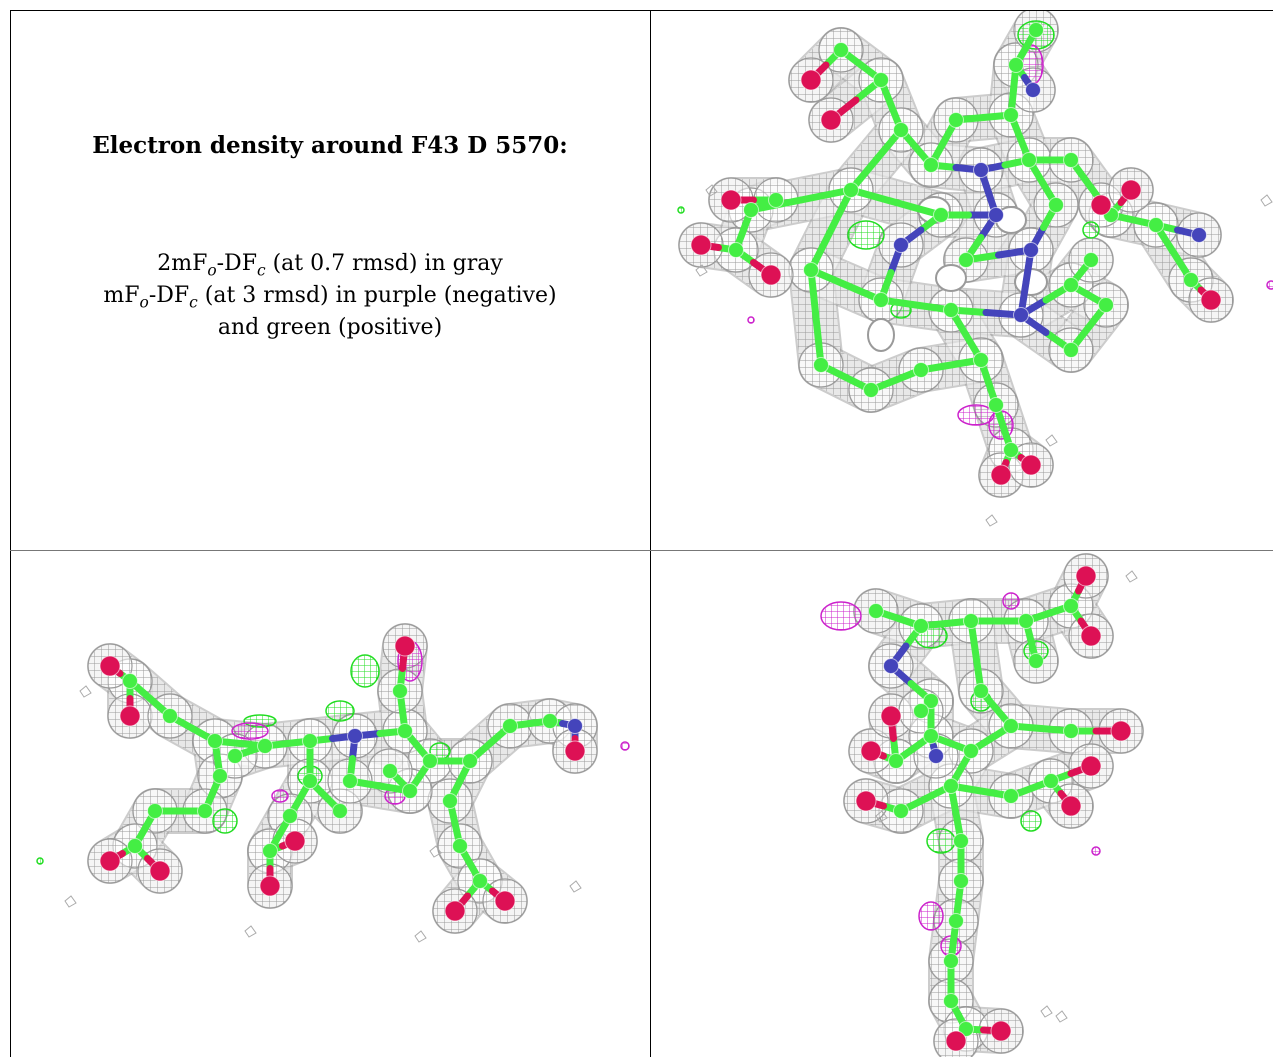 This screenshot has height=1057, width=1273. I want to click on table-rule-row, so click(641, 550).